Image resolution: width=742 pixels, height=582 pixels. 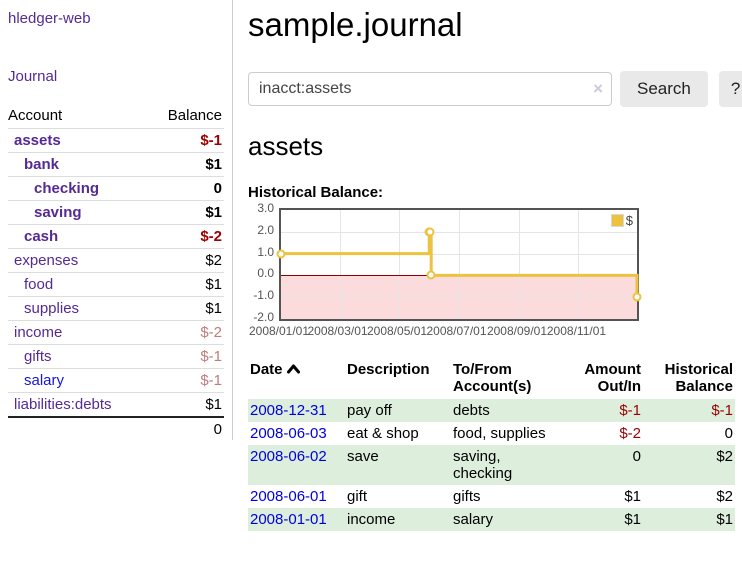 I want to click on chart-plot-area: $, so click(x=459, y=264).